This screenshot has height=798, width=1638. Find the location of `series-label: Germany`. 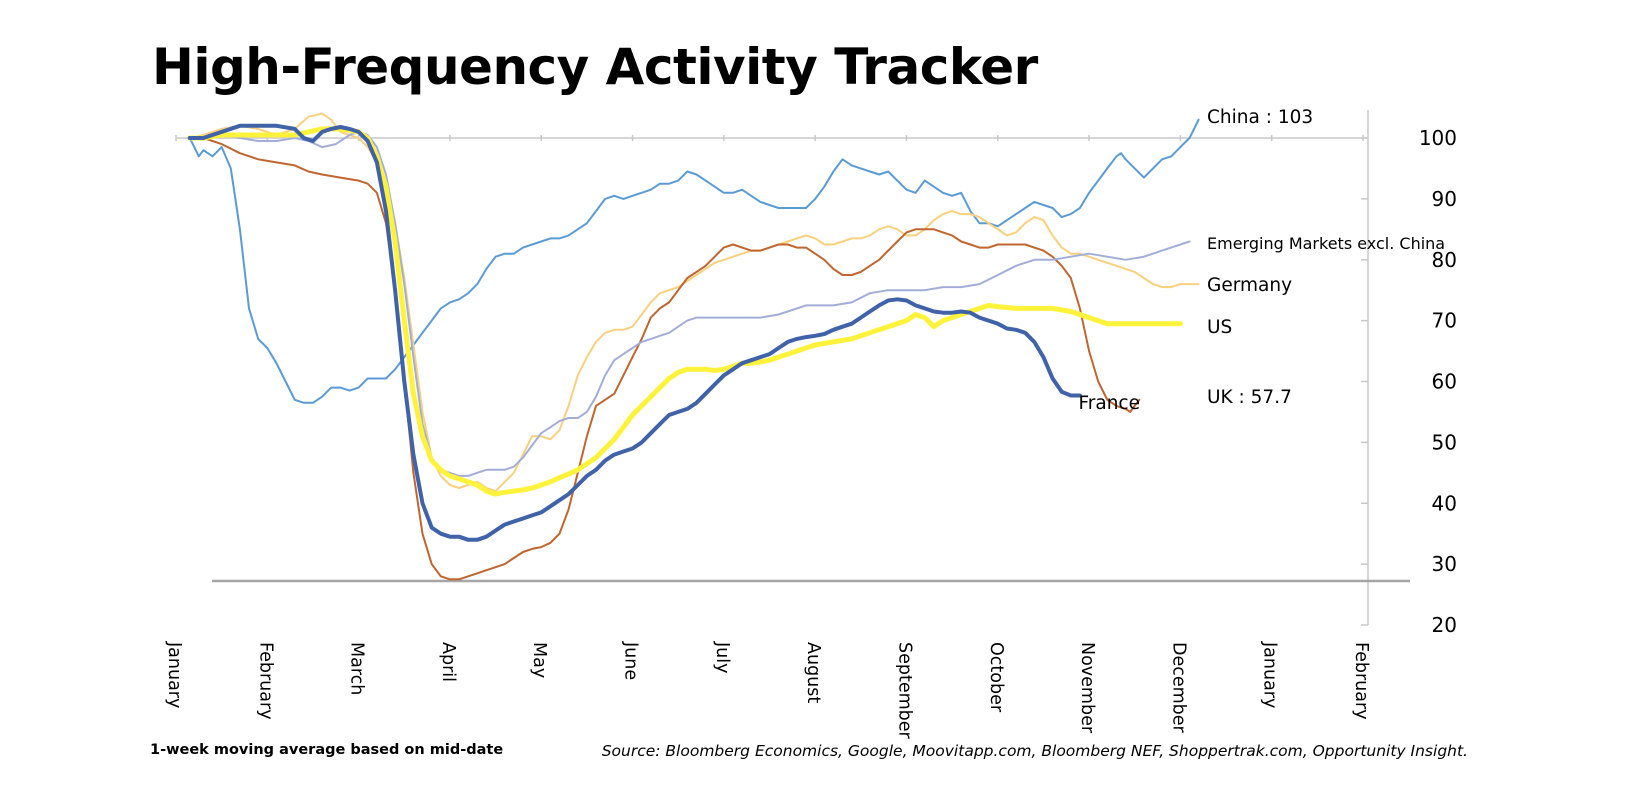

series-label: Germany is located at coordinates (1249, 285).